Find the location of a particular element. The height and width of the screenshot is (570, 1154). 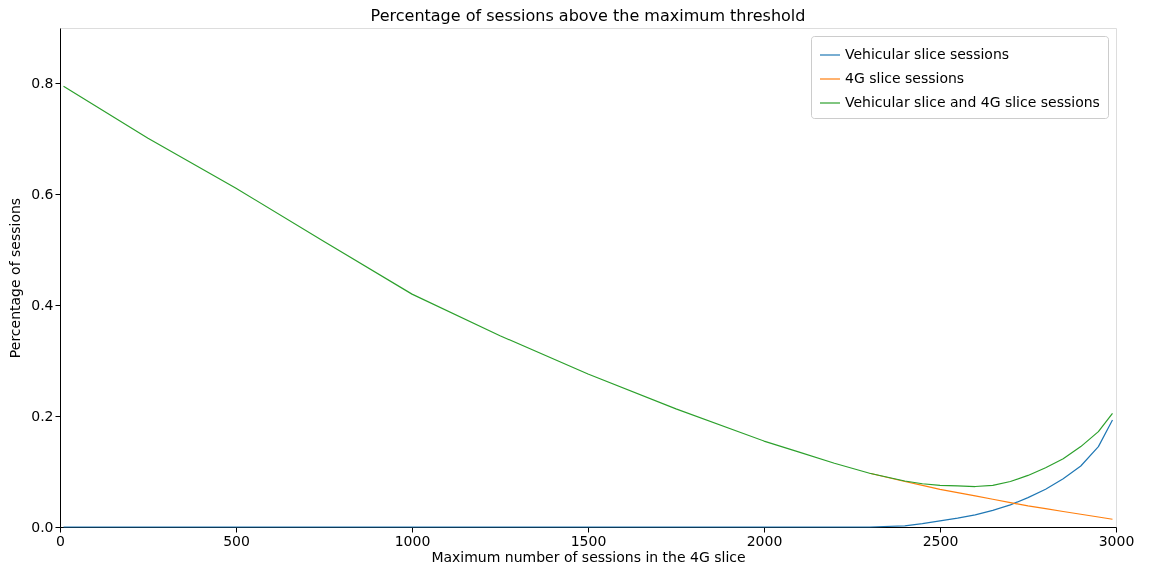

x-tick-label: 2000 is located at coordinates (764, 540).